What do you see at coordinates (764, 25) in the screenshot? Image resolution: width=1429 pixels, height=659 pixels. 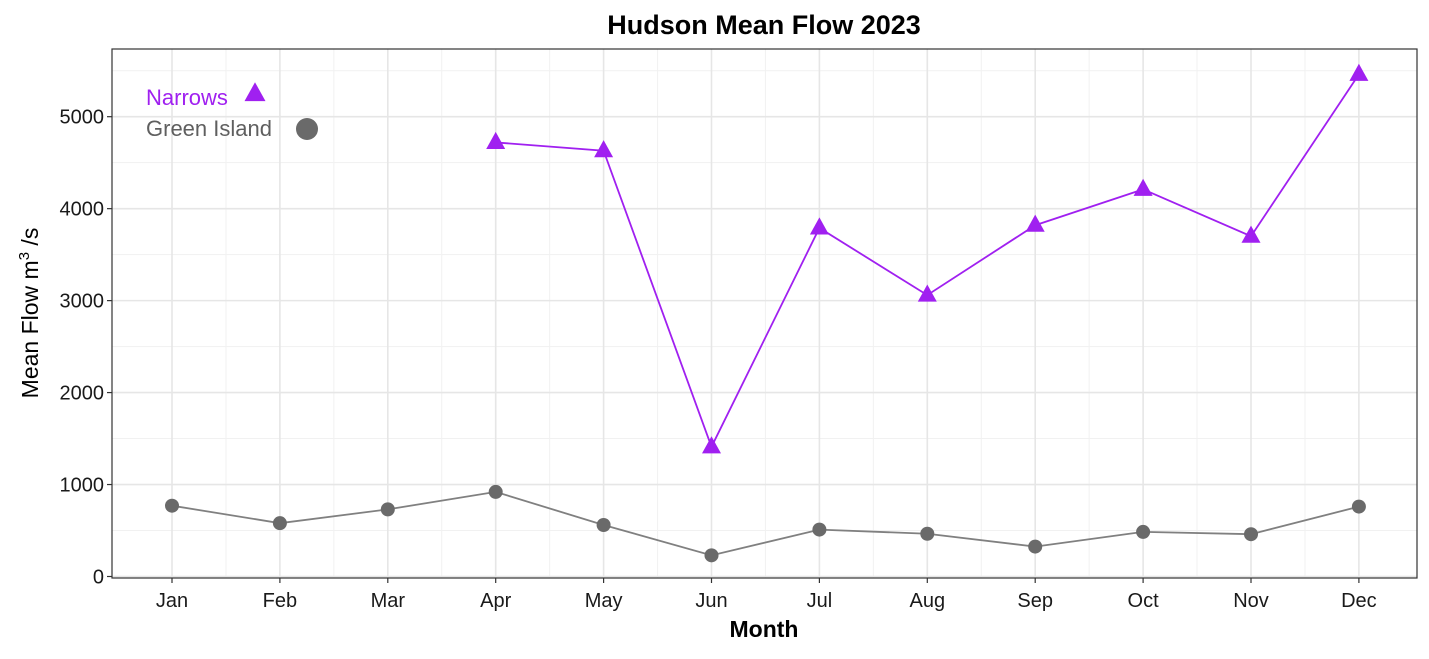 I see `chart-title: Hudson Mean Flow 2023` at bounding box center [764, 25].